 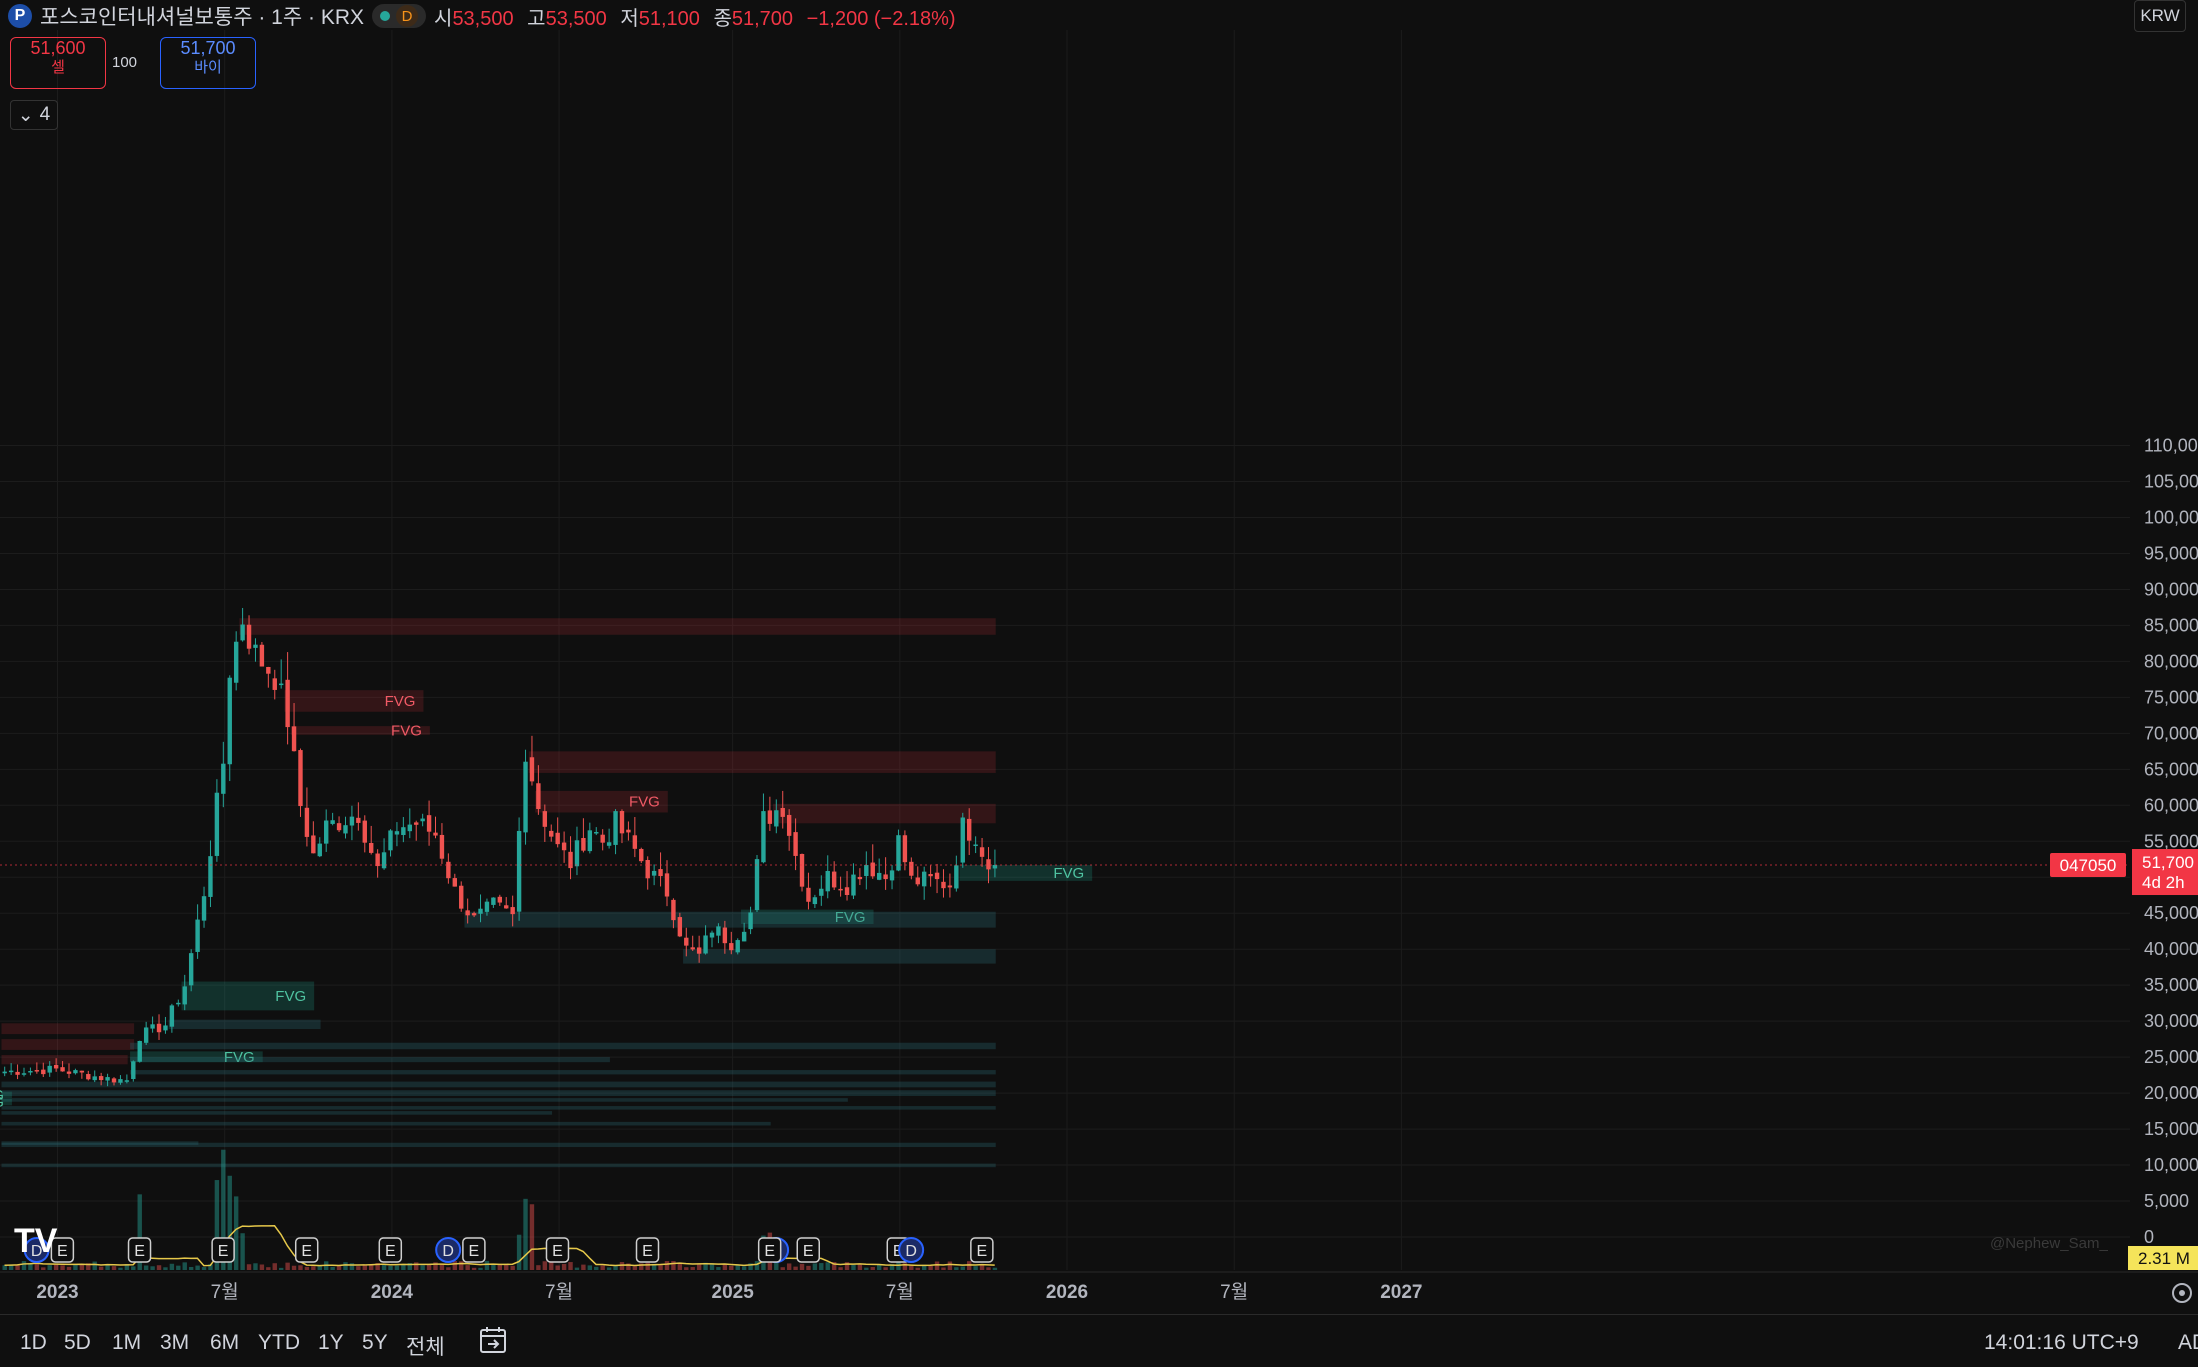 I want to click on adjust-toggle: AD, so click(x=2188, y=1342).